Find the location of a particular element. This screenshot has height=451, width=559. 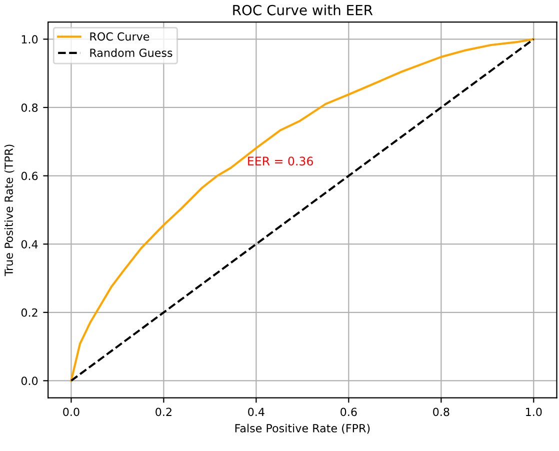

x-tick-label: 0.8 is located at coordinates (441, 412).